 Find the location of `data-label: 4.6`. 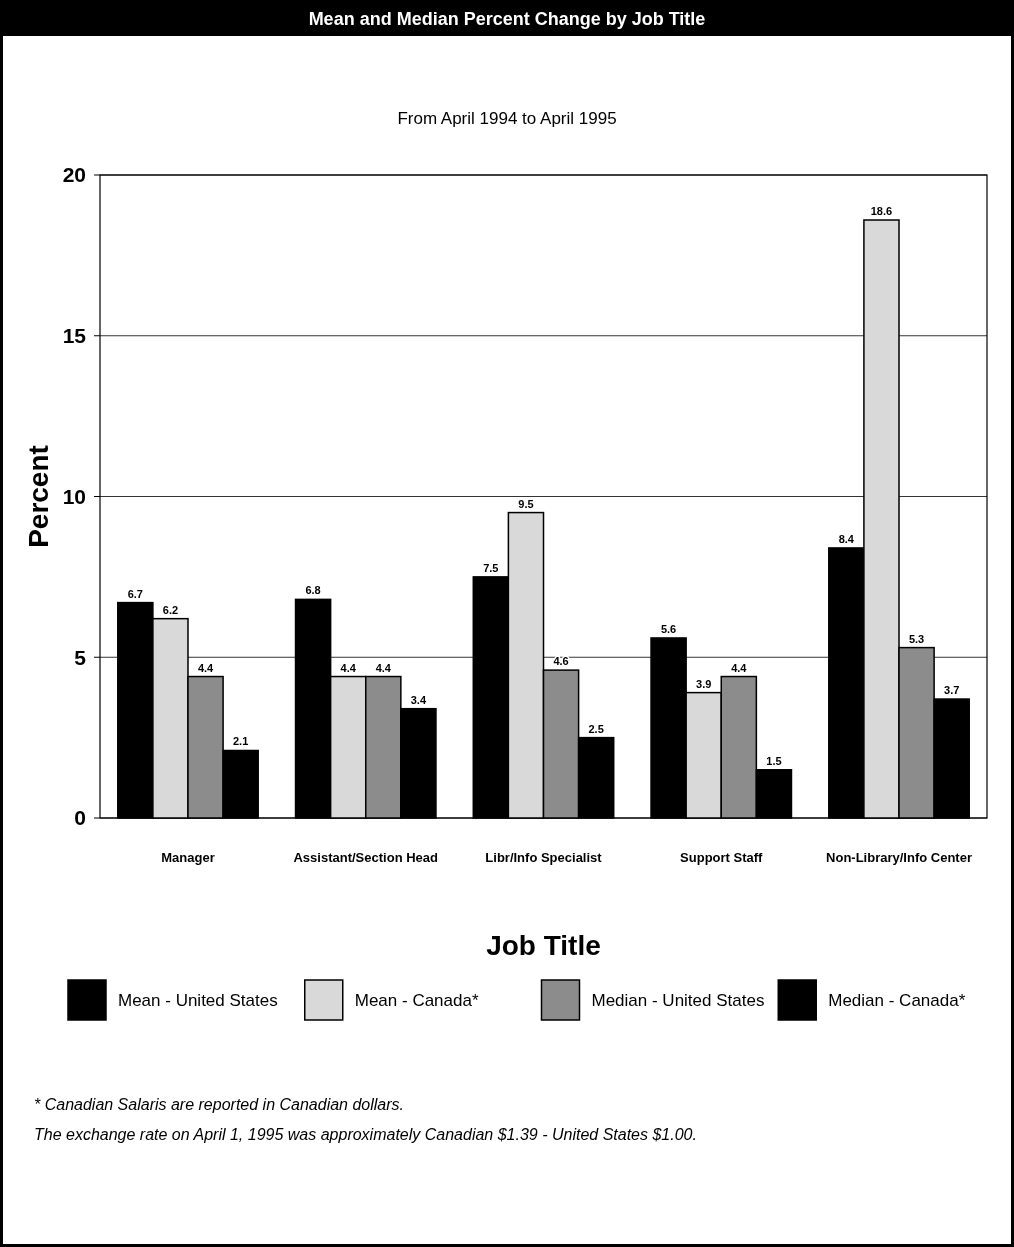

data-label: 4.6 is located at coordinates (561, 661).